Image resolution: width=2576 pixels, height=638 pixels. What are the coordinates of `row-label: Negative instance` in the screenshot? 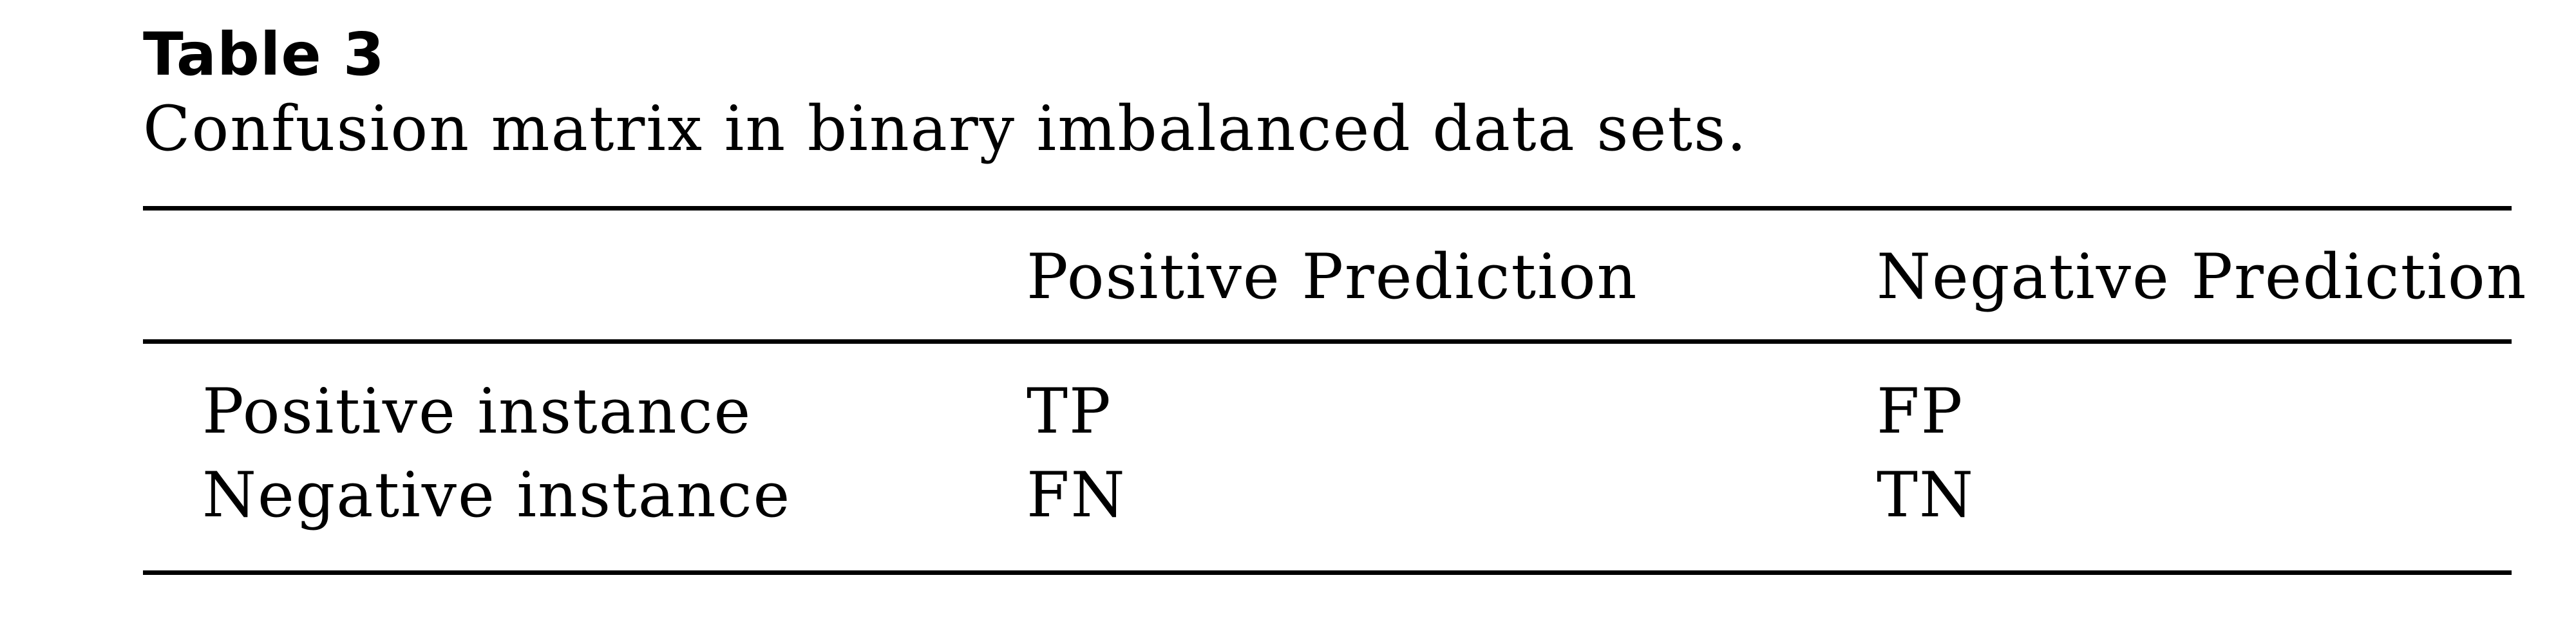 It's located at (496, 495).